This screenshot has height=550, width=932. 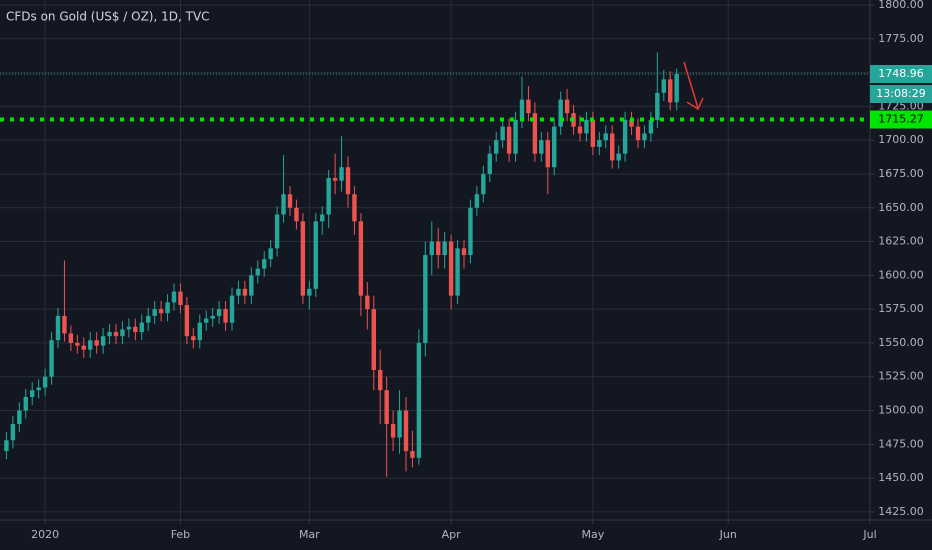 I want to click on arrow-head, so click(x=695, y=104).